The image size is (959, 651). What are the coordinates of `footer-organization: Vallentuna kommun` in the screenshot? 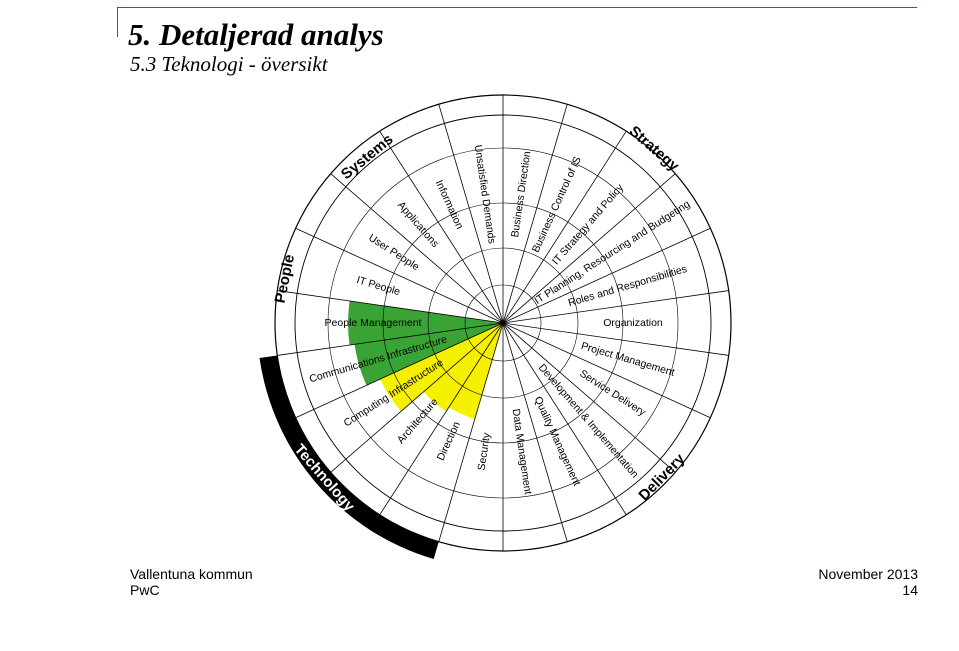 It's located at (191, 574).